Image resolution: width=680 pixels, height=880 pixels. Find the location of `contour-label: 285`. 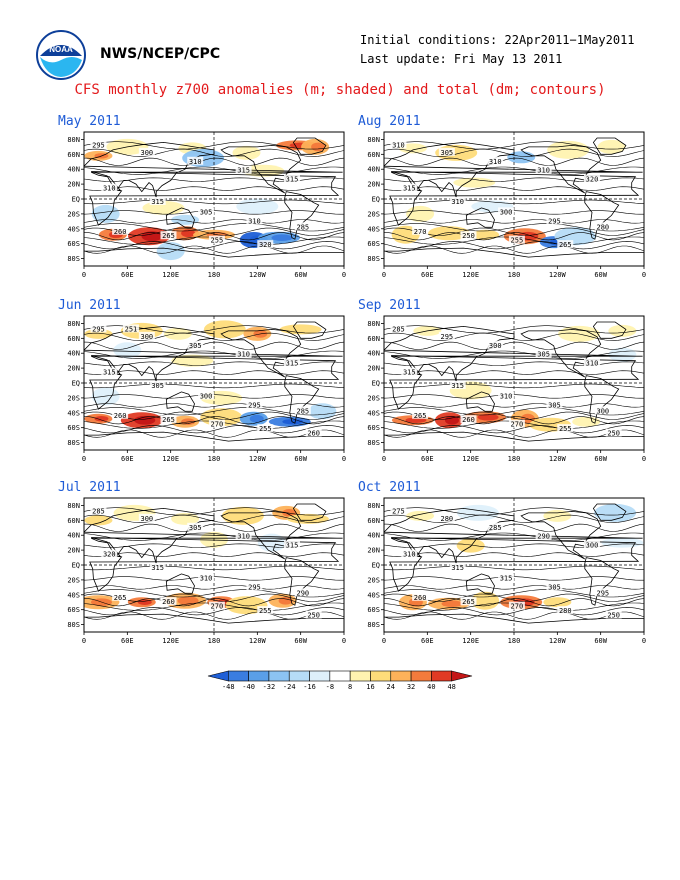

contour-label: 285 is located at coordinates (98, 511).